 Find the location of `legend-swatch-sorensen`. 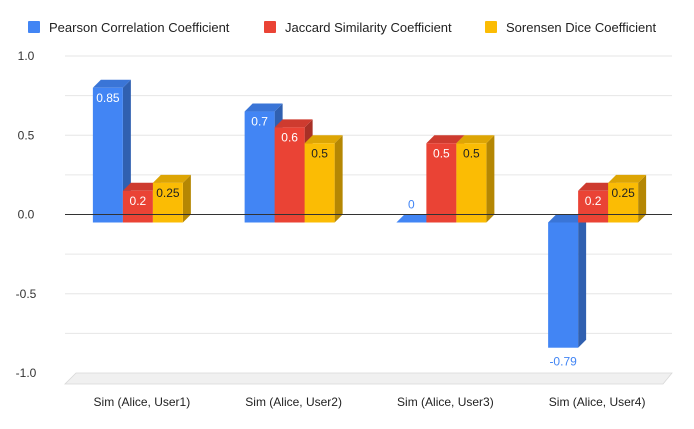

legend-swatch-sorensen is located at coordinates (491, 27).